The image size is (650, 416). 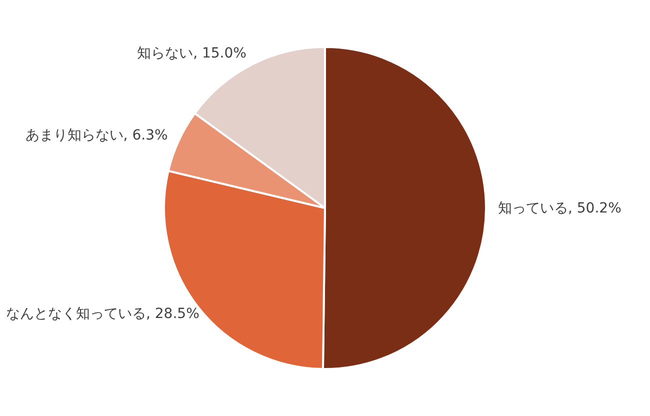 What do you see at coordinates (191, 53) in the screenshot?
I see `slice-label: 知らない, 15.0%` at bounding box center [191, 53].